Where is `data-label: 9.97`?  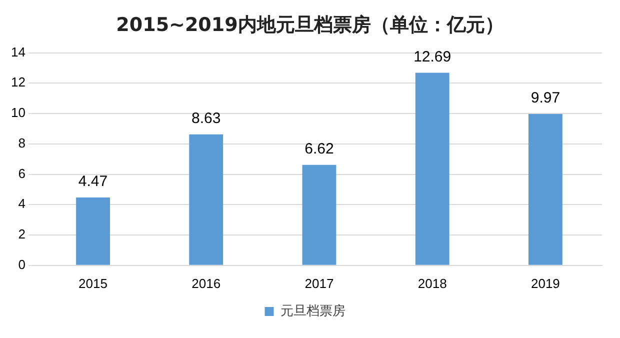 data-label: 9.97 is located at coordinates (545, 98).